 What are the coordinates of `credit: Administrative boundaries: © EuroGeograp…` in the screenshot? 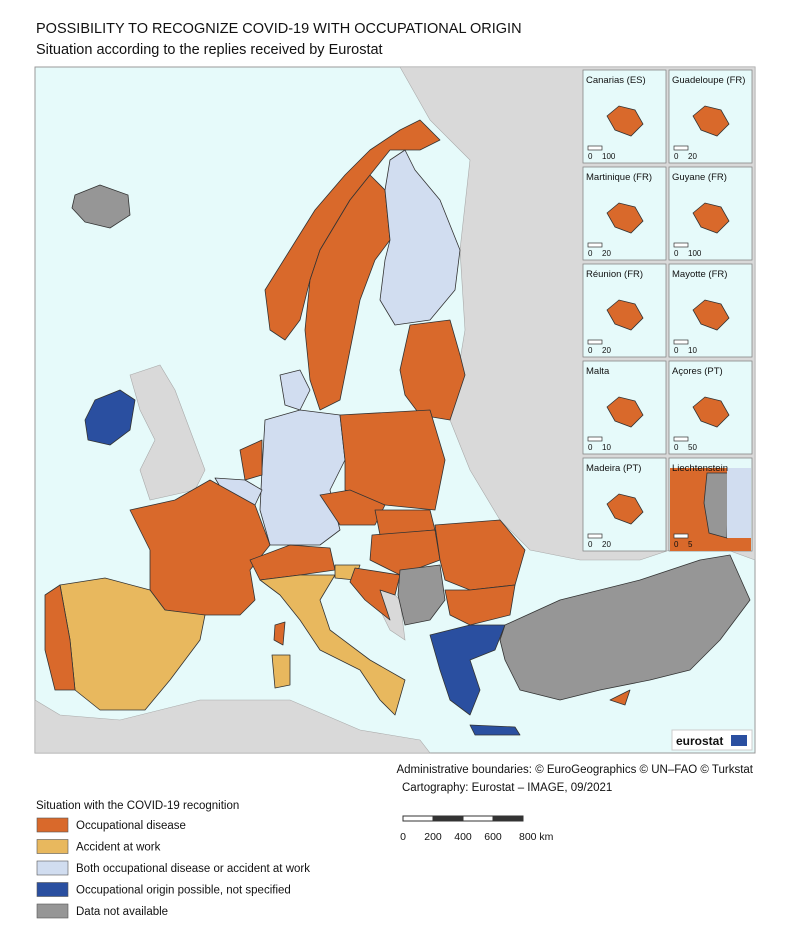 It's located at (574, 770).